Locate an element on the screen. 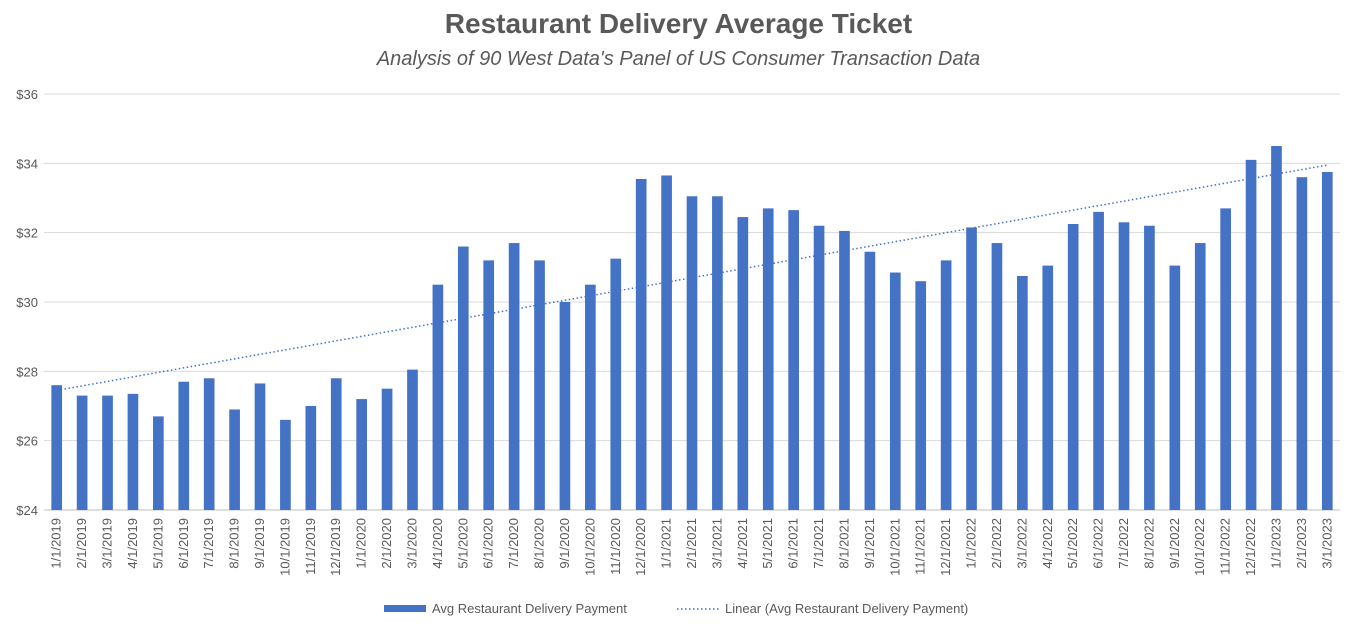 This screenshot has height=631, width=1357. x-tick-label: 6/1/2019 is located at coordinates (183, 543).